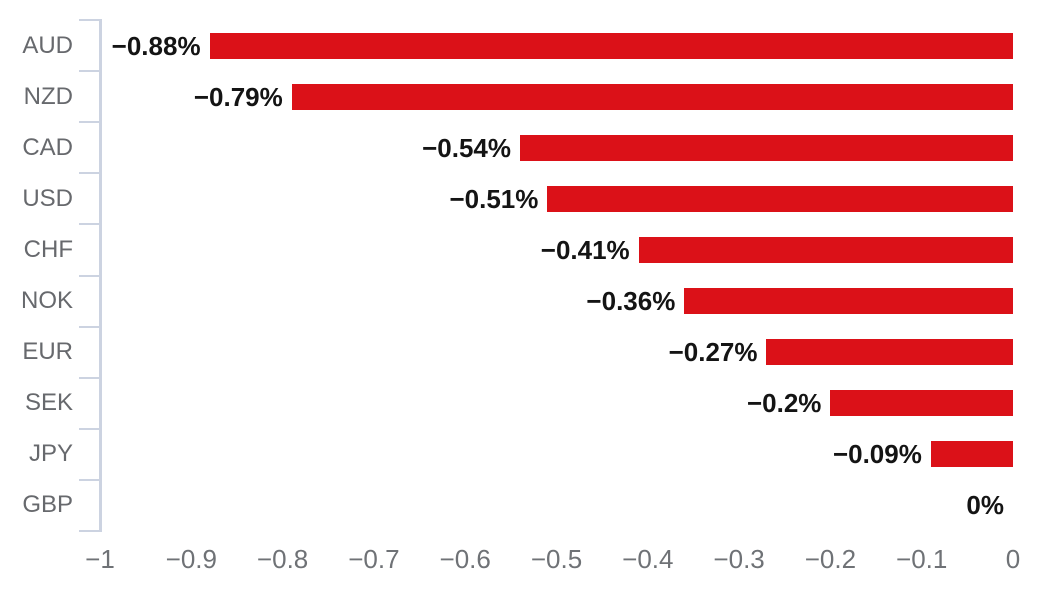  I want to click on category-label-sek: SEK, so click(48, 403).